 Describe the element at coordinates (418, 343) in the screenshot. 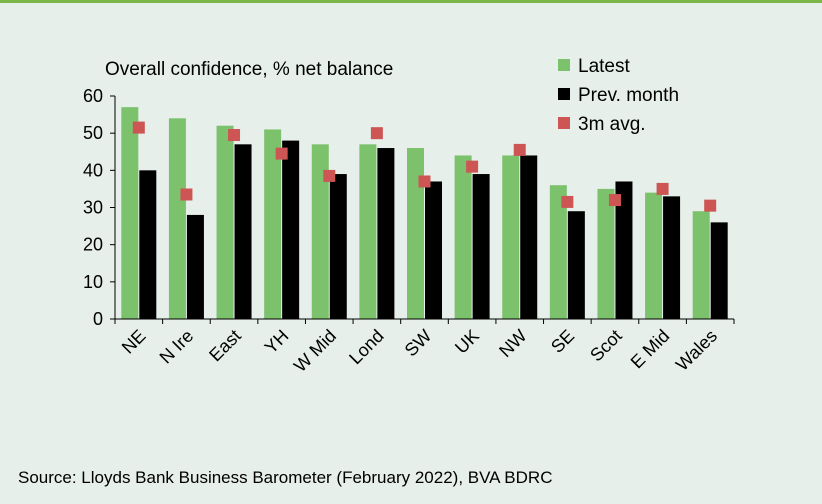

I see `x-tick-label: SW` at that location.